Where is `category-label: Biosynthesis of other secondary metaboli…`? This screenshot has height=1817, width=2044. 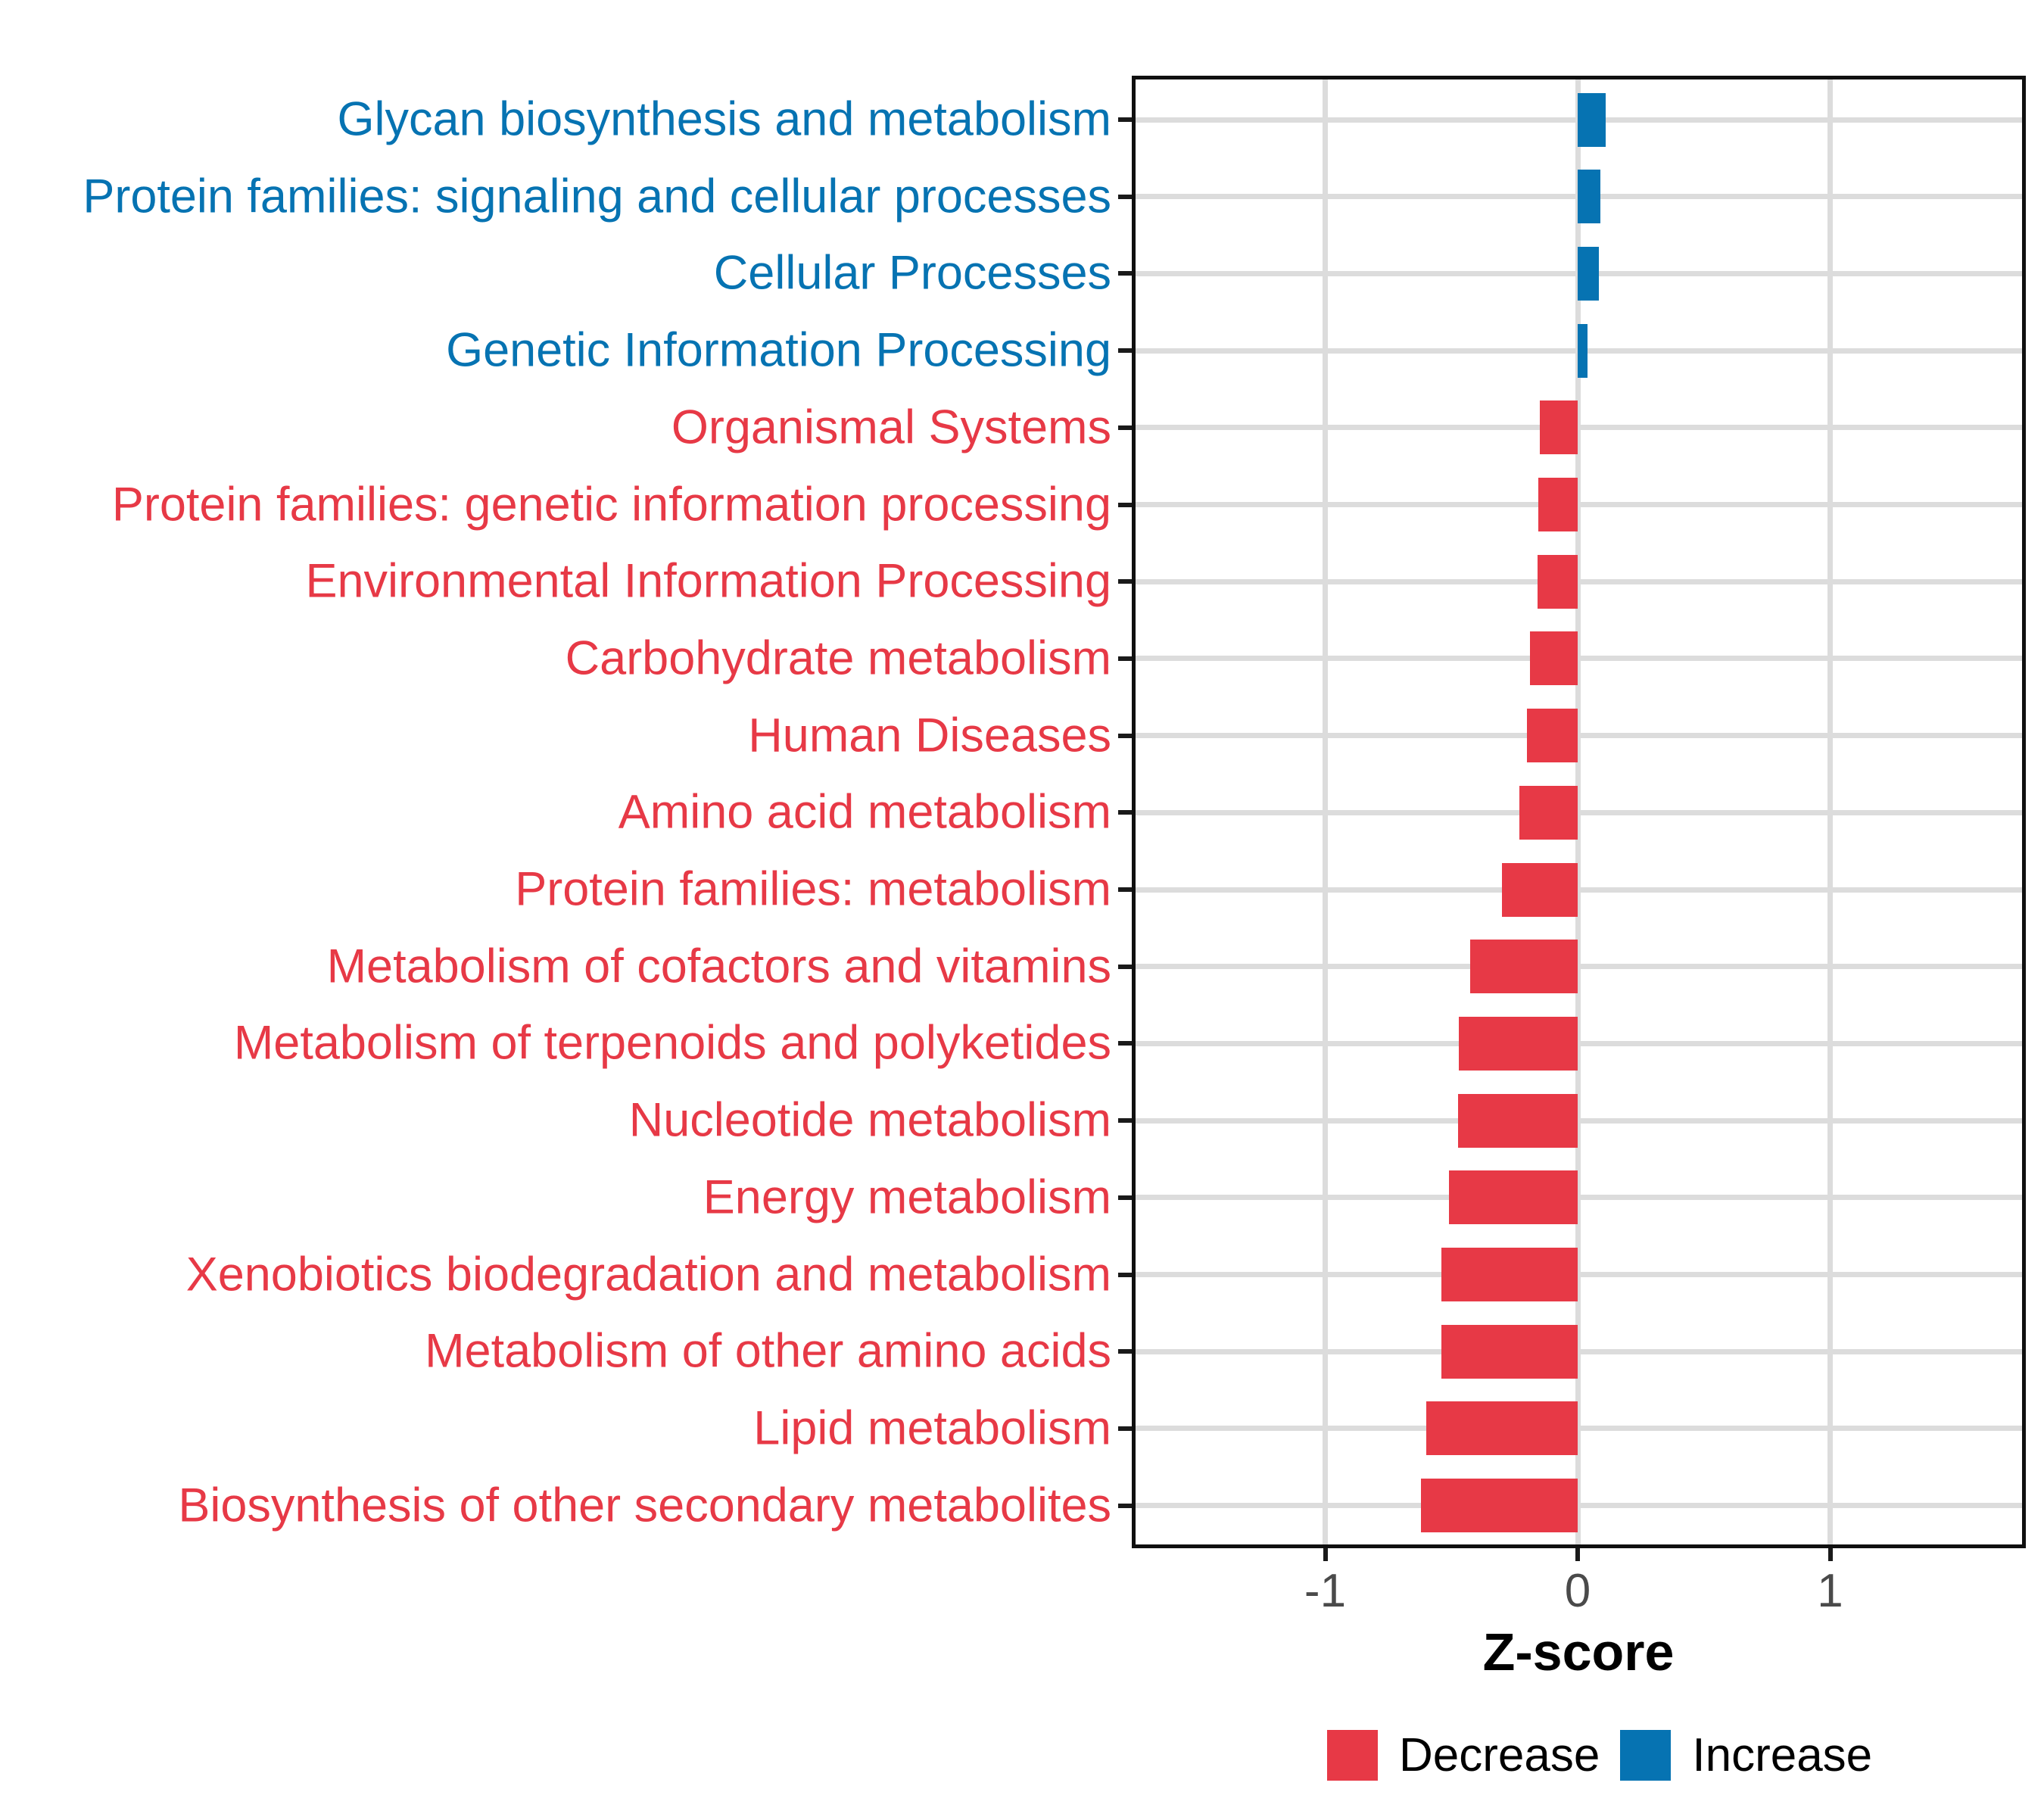 category-label: Biosynthesis of other secondary metaboli… is located at coordinates (644, 1505).